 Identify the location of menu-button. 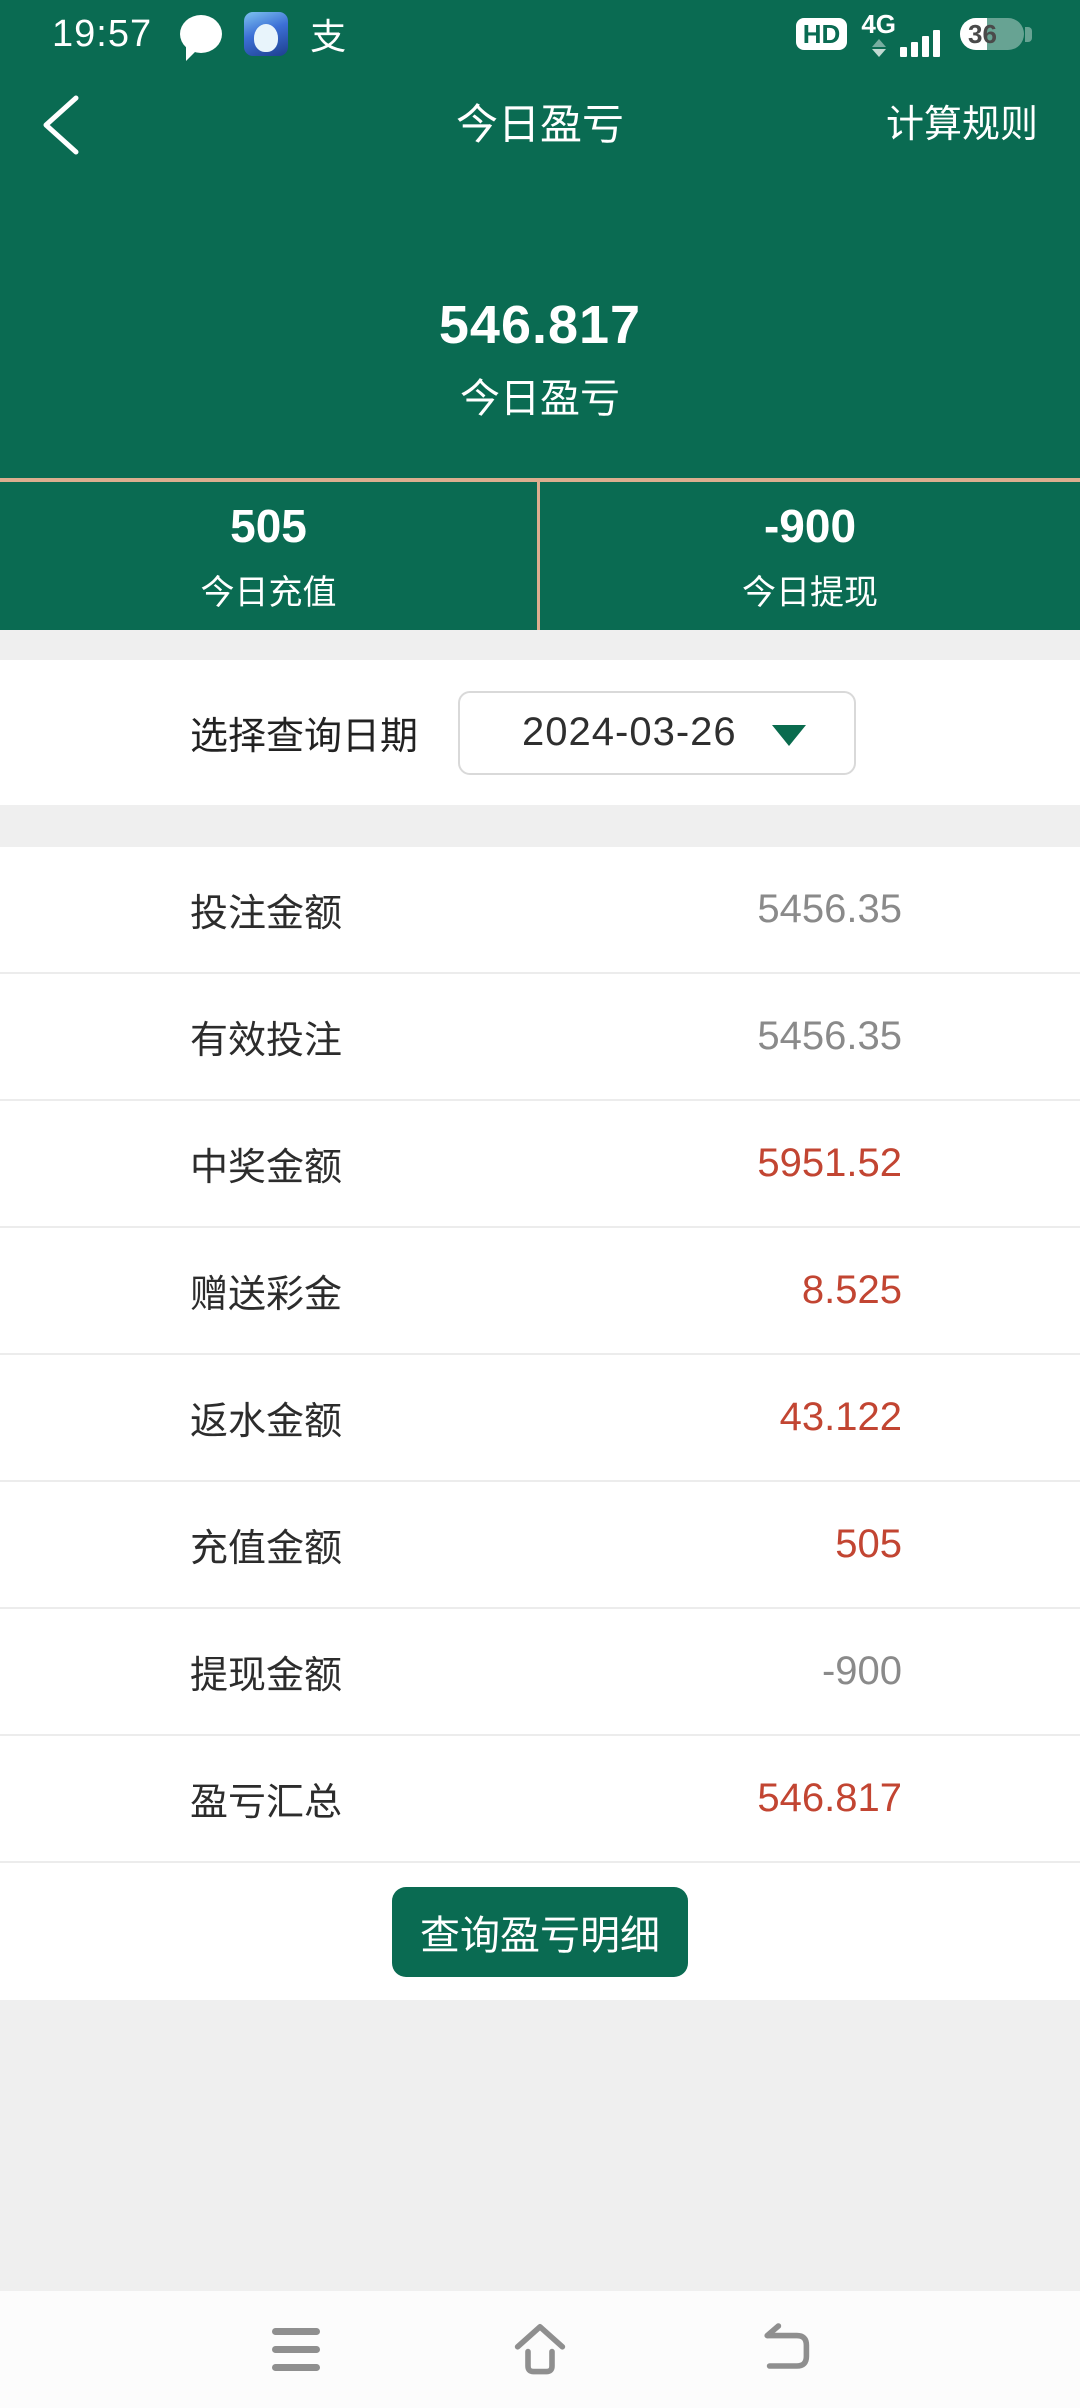
(296, 2350).